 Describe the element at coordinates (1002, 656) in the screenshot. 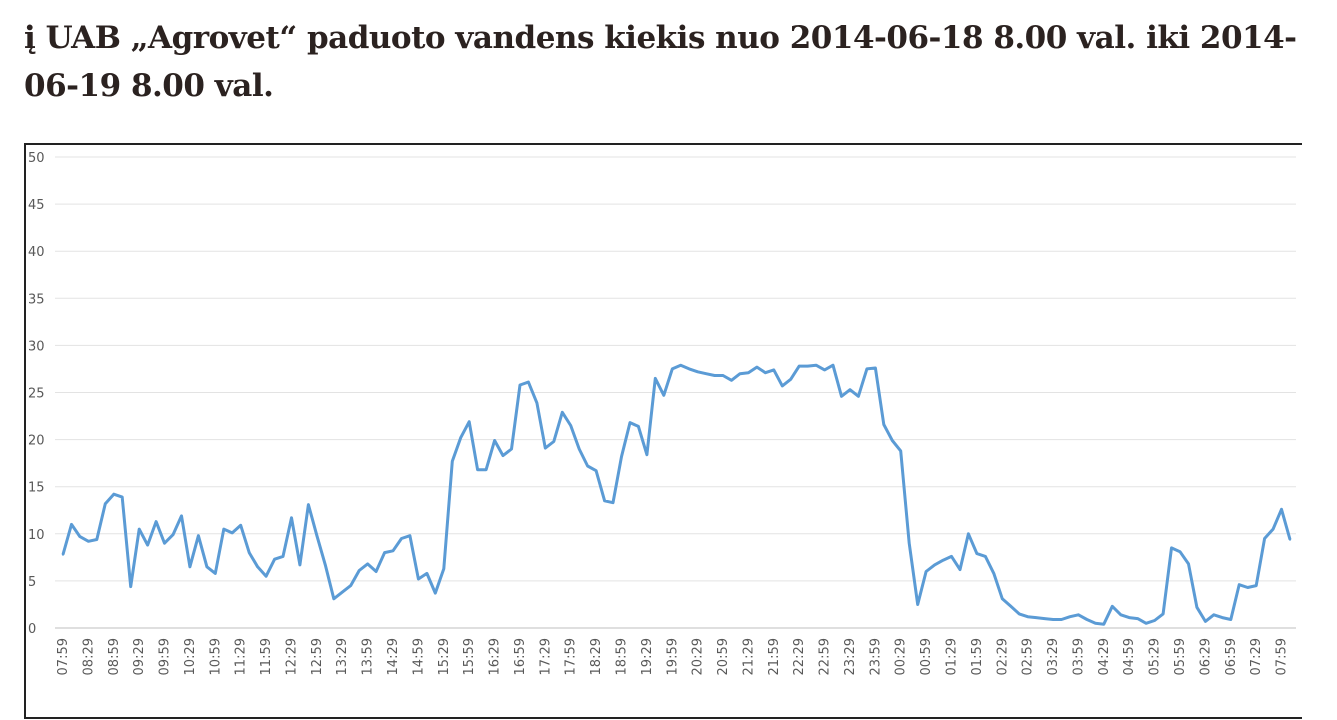

I see `x-tick-label: 02:29` at that location.